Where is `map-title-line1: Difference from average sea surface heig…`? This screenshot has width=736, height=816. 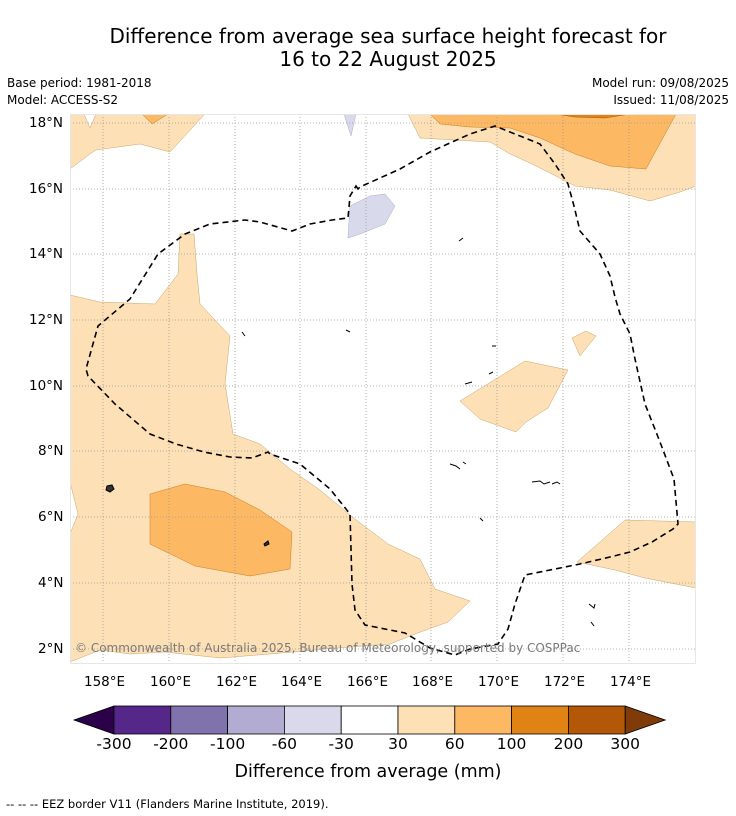 map-title-line1: Difference from average sea surface heig… is located at coordinates (388, 36).